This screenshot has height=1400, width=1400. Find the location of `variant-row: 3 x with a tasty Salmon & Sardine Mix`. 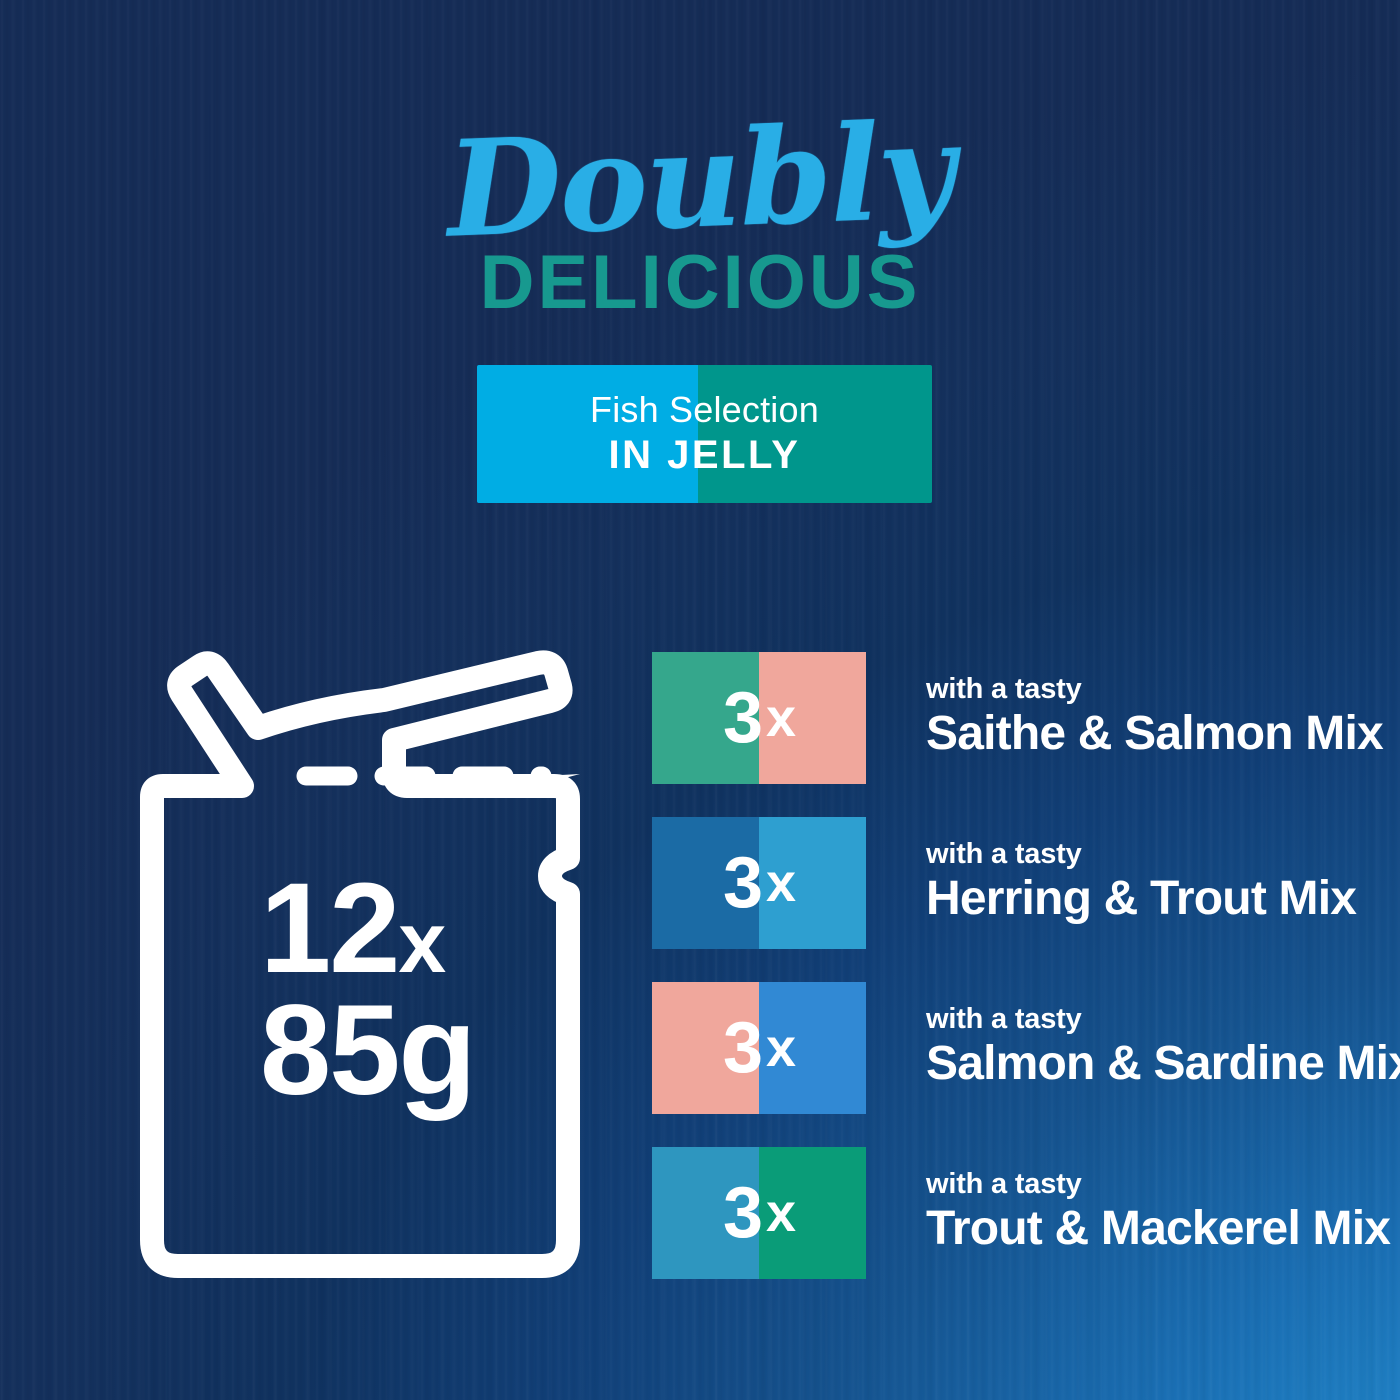

variant-row: 3 x with a tasty Salmon & Sardine Mix is located at coordinates (1026, 1048).